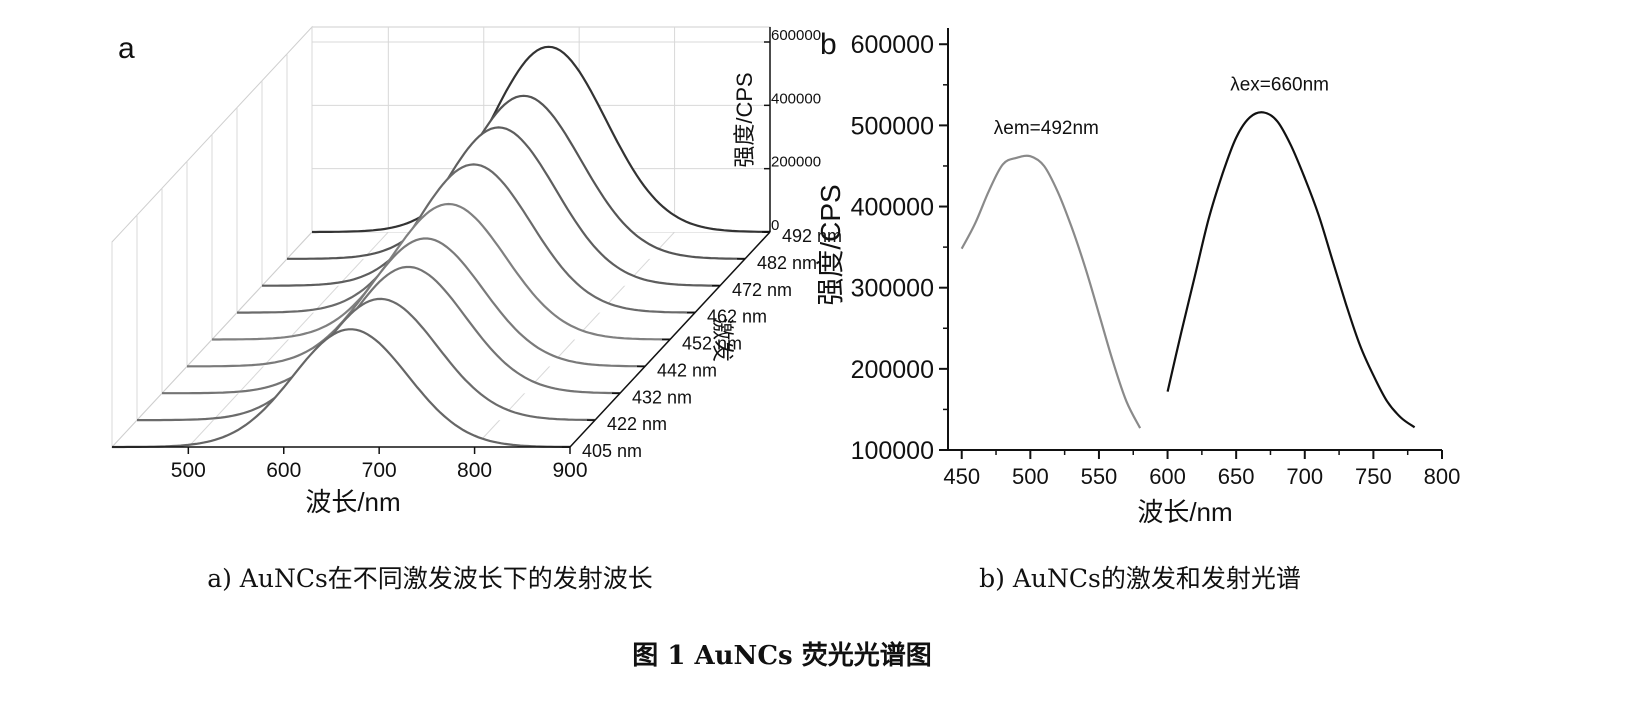 This screenshot has width=1635, height=712. I want to click on curve-422nm, so click(366, 359).